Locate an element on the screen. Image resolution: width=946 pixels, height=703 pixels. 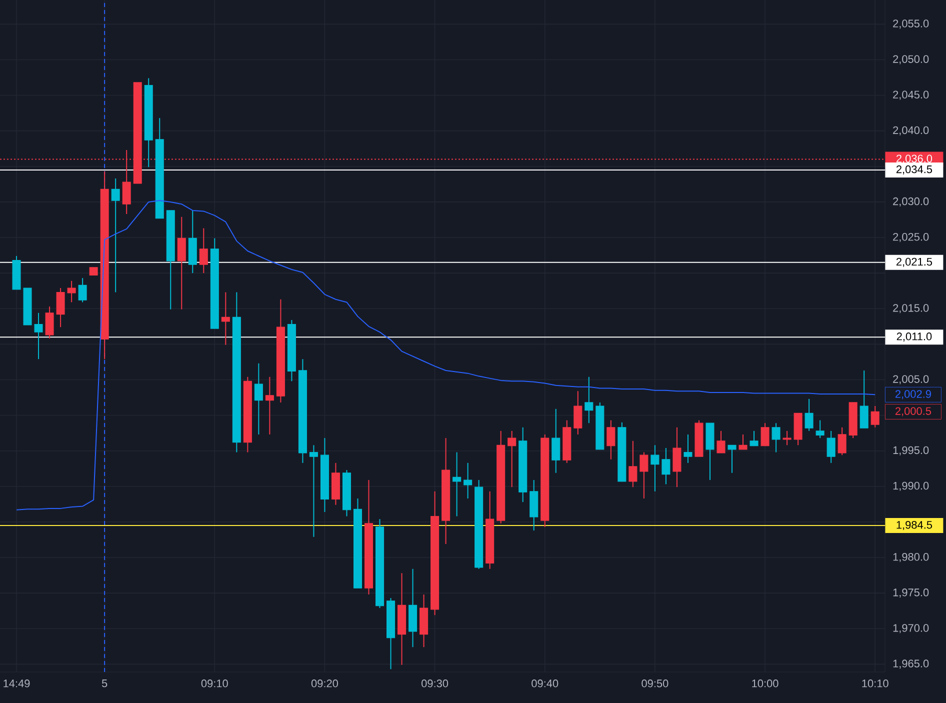
y-tick-label: 2,030.0 is located at coordinates (911, 201).